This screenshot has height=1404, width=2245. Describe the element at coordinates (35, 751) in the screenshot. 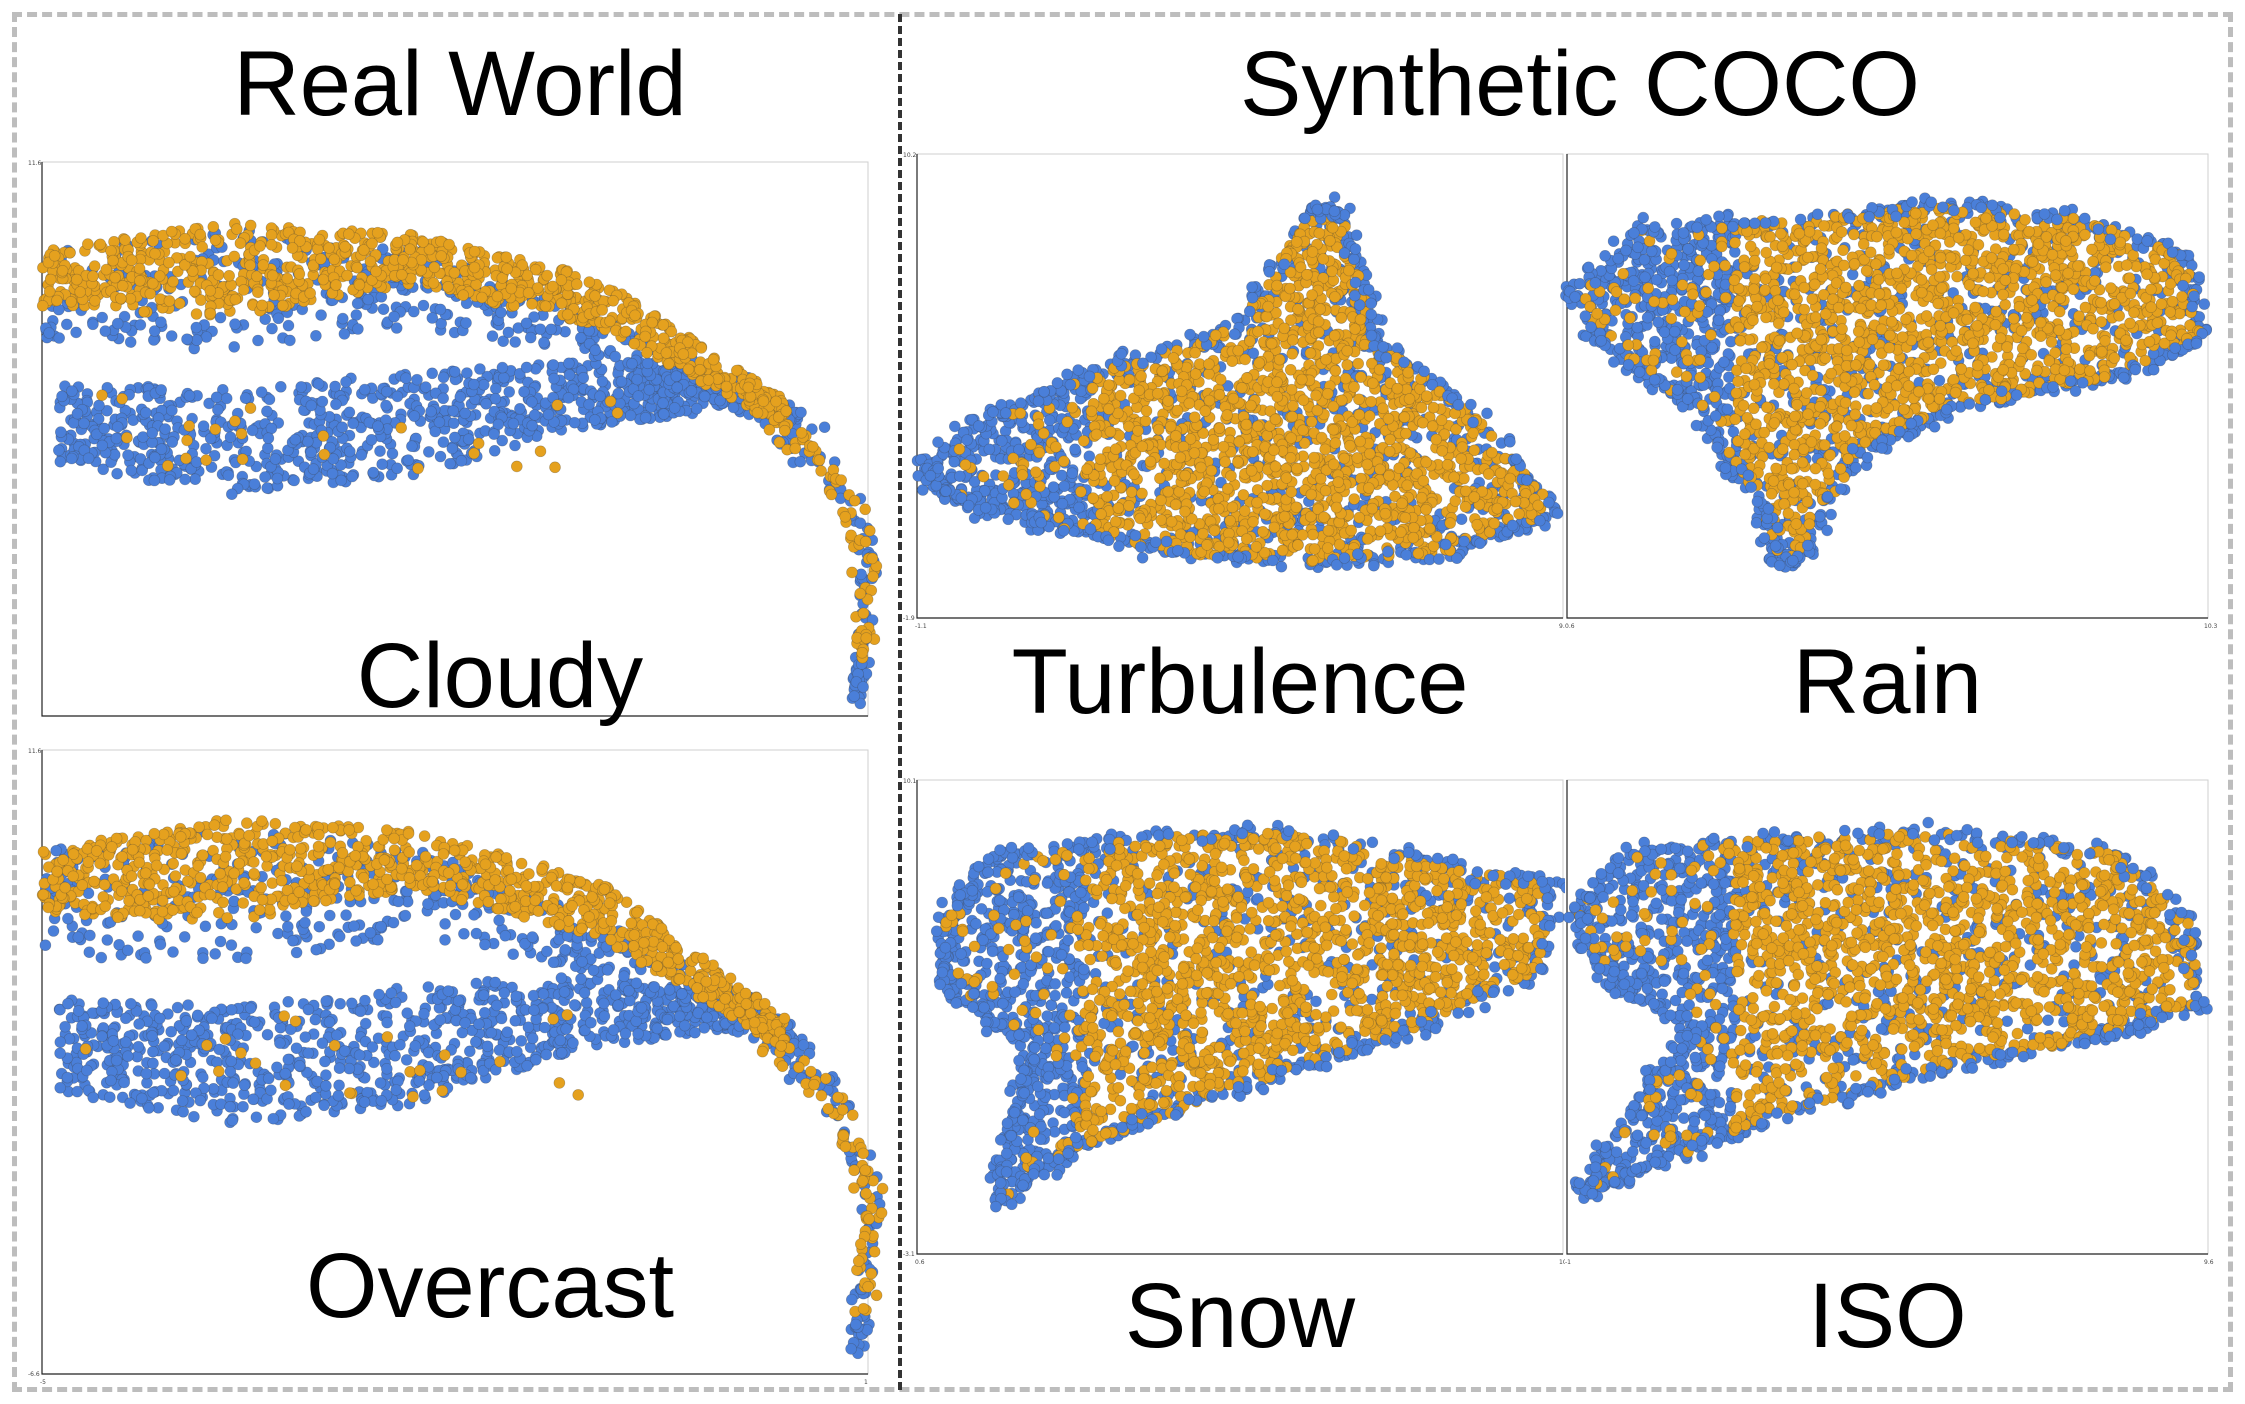

I see `y-tick-top: 11.6` at that location.